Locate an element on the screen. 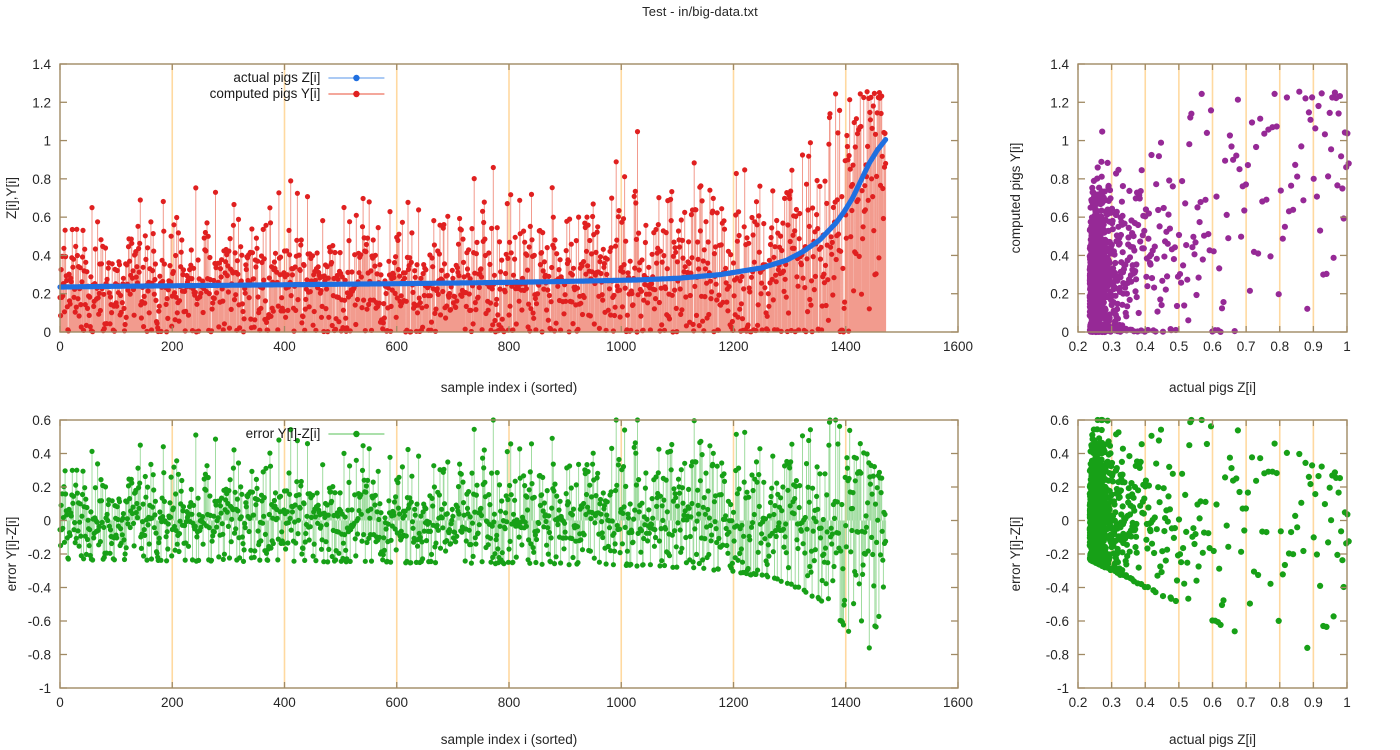  legend-marker-actual is located at coordinates (356, 78).